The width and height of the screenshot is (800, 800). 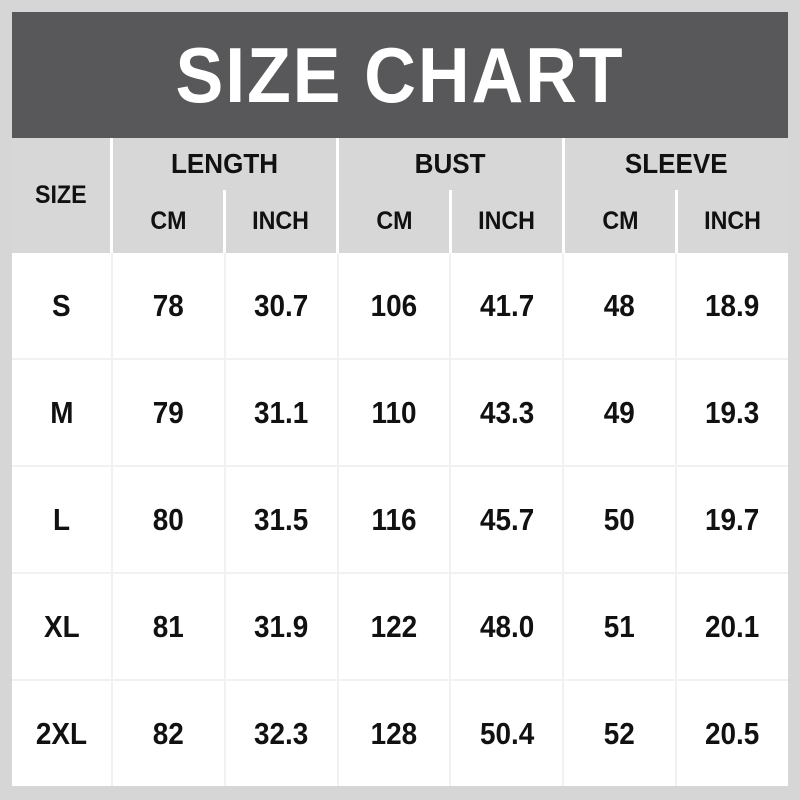 I want to click on cell-value: 18.9, so click(x=732, y=305).